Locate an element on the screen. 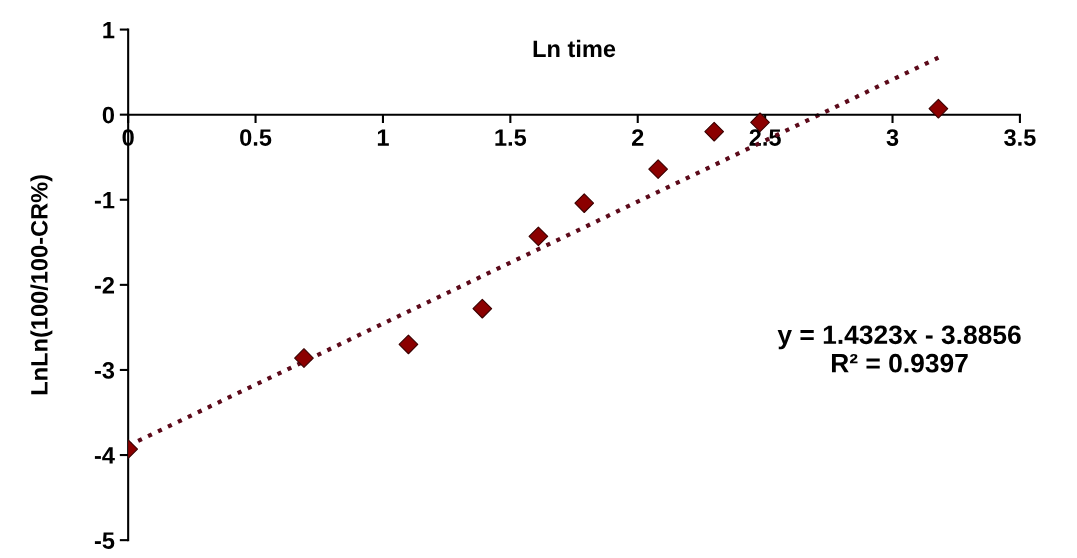 The image size is (1077, 558). x-tick-label: 1 is located at coordinates (383, 137).